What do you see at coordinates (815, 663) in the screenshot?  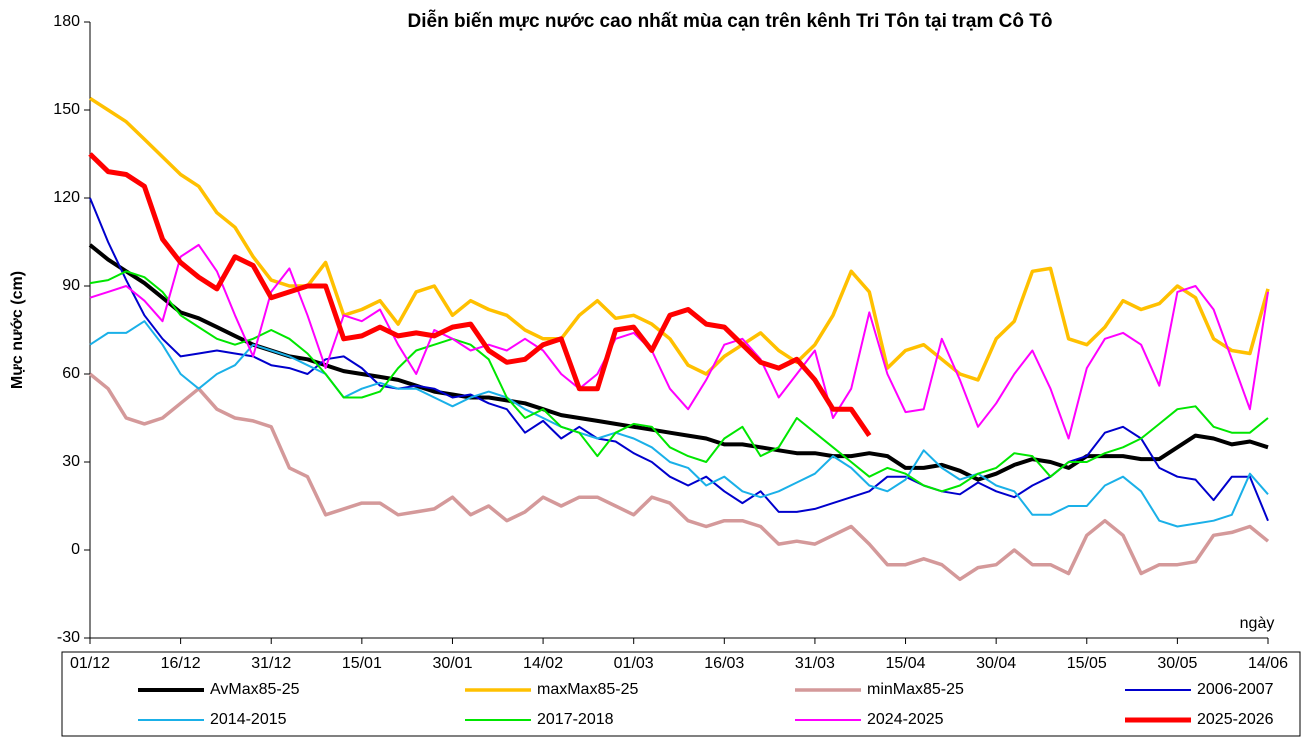 I see `x-tick-label: 31/03` at bounding box center [815, 663].